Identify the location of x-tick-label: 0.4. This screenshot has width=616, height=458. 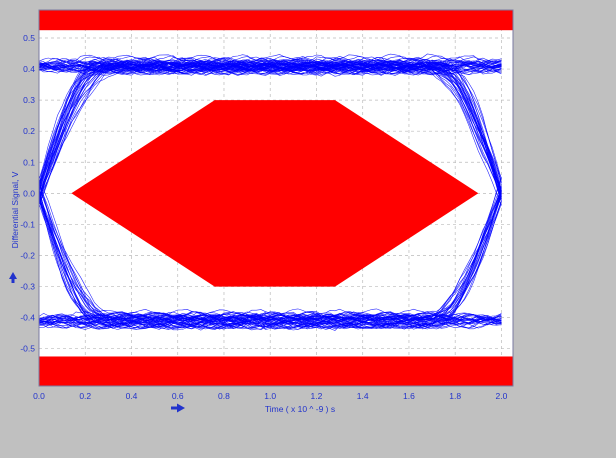
(132, 396).